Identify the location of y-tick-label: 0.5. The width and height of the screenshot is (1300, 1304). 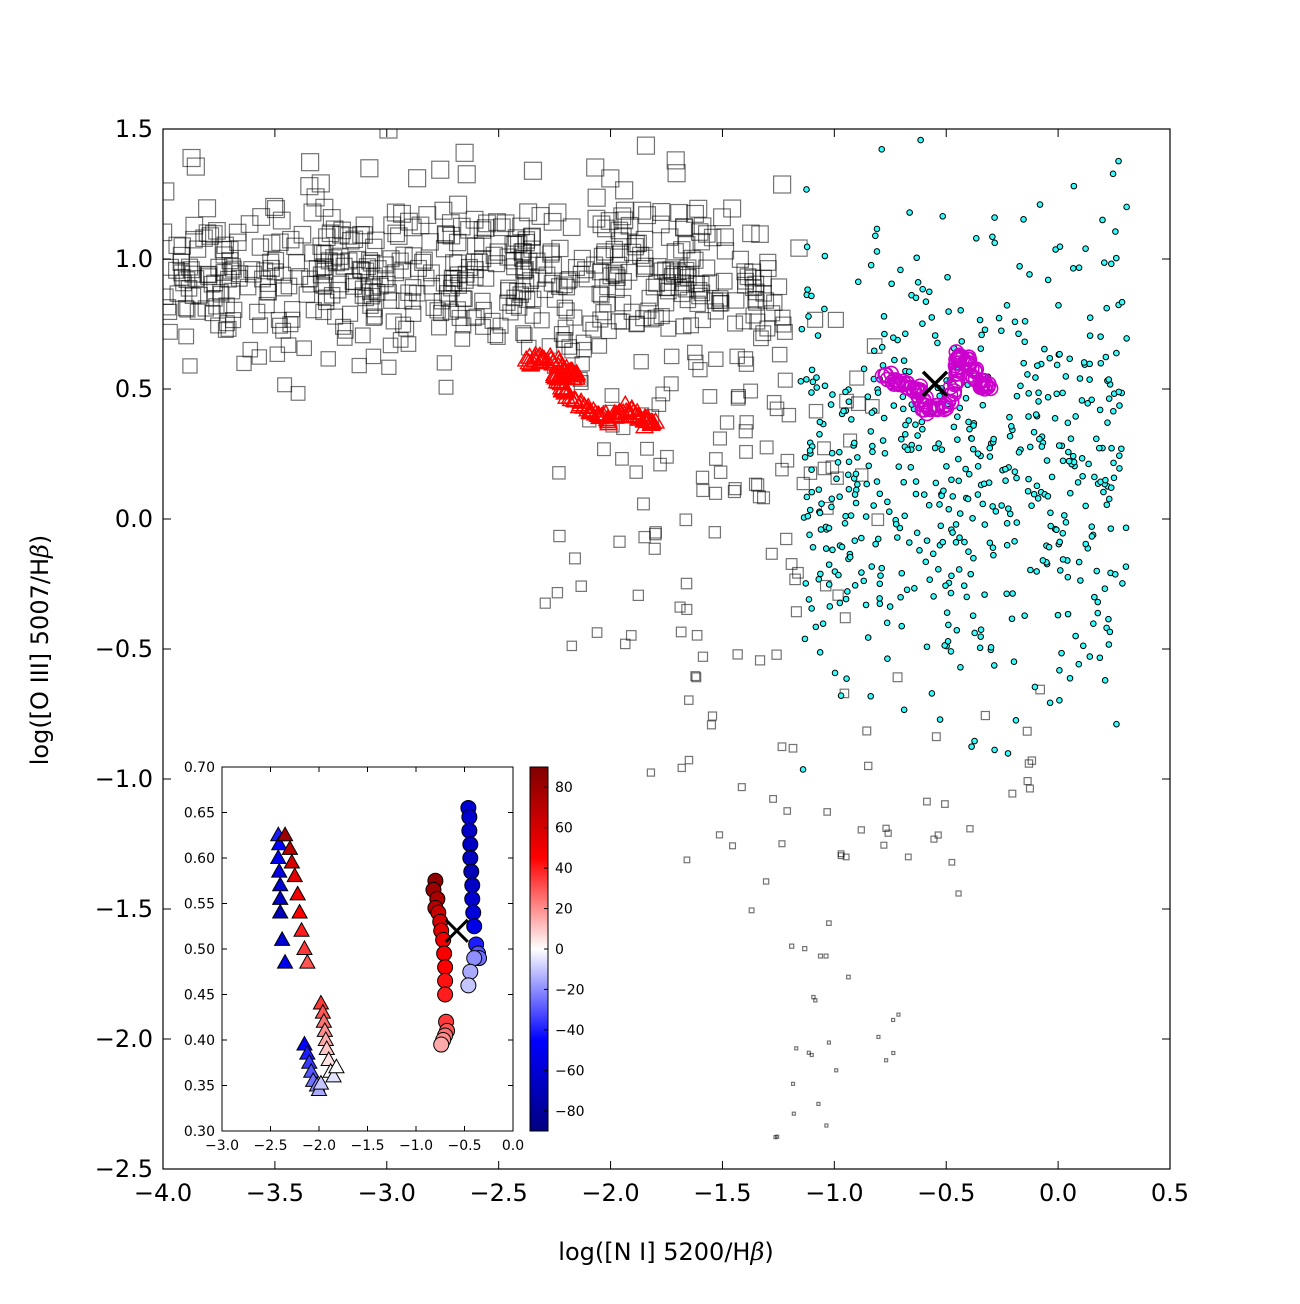
(134, 389).